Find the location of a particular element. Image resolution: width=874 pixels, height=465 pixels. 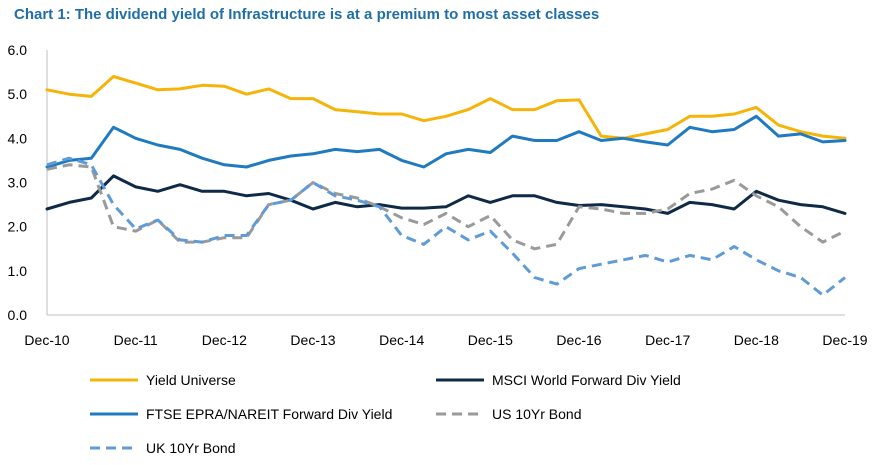

series-line-yield-universe is located at coordinates (446, 107).